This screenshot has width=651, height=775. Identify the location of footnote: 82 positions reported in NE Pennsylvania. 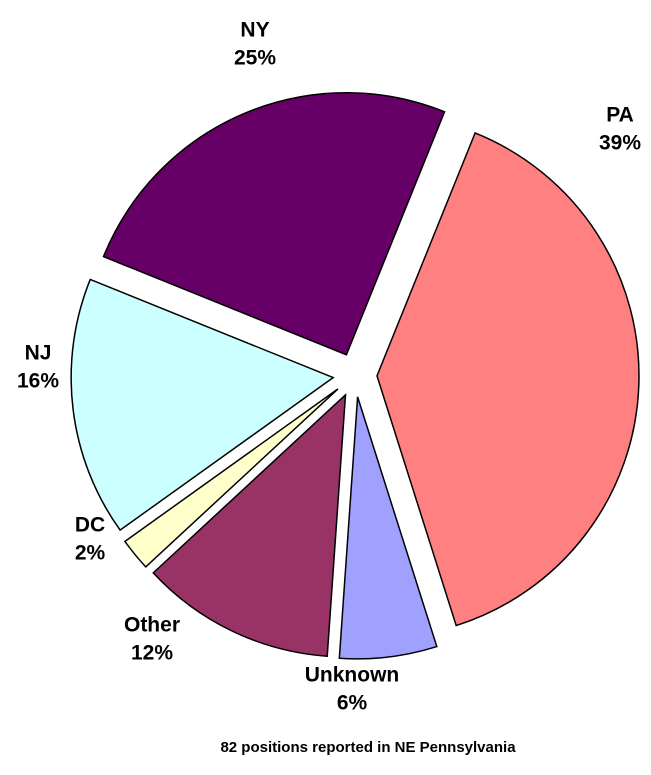
(368, 747).